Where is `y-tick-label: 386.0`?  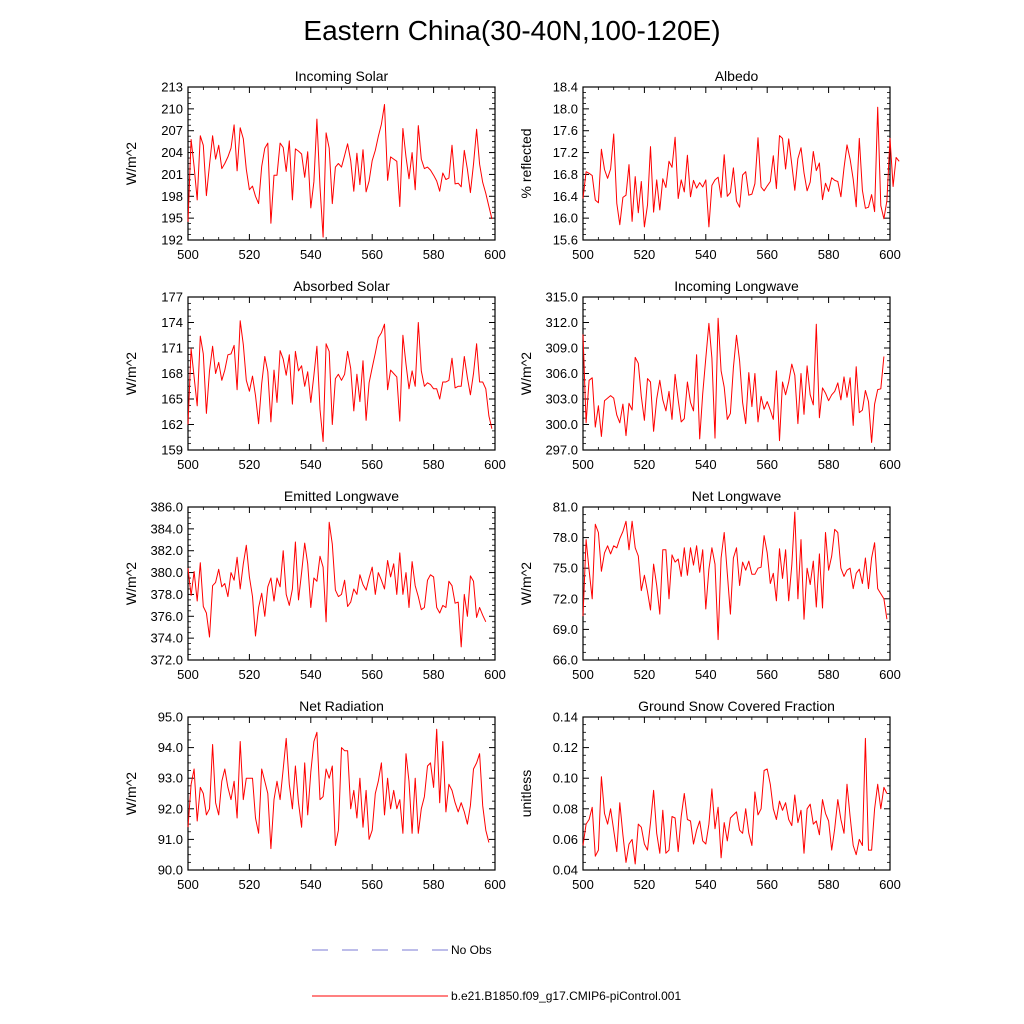
y-tick-label: 386.0 is located at coordinates (166, 507).